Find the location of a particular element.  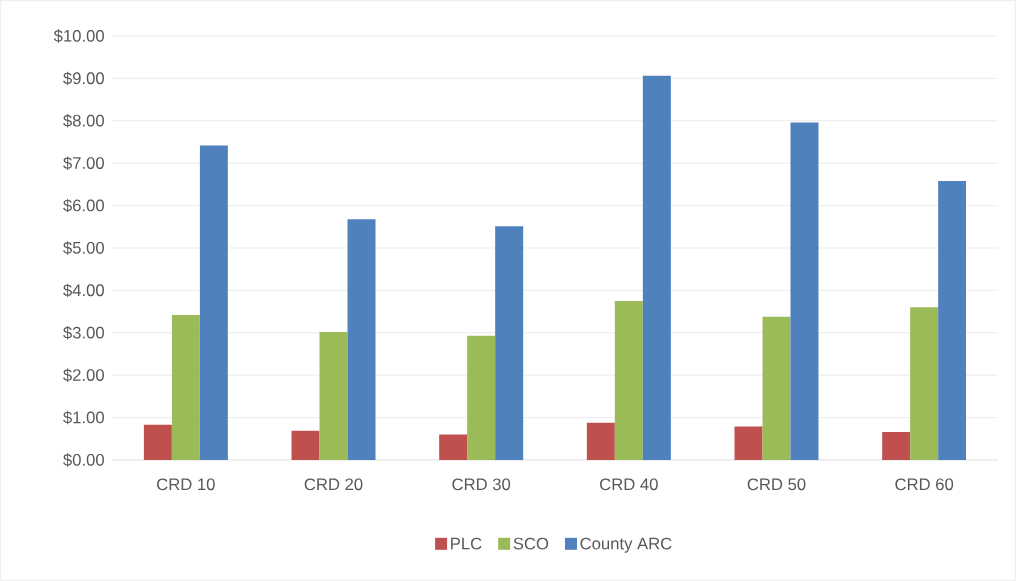

legend-label: County ARC is located at coordinates (626, 545).